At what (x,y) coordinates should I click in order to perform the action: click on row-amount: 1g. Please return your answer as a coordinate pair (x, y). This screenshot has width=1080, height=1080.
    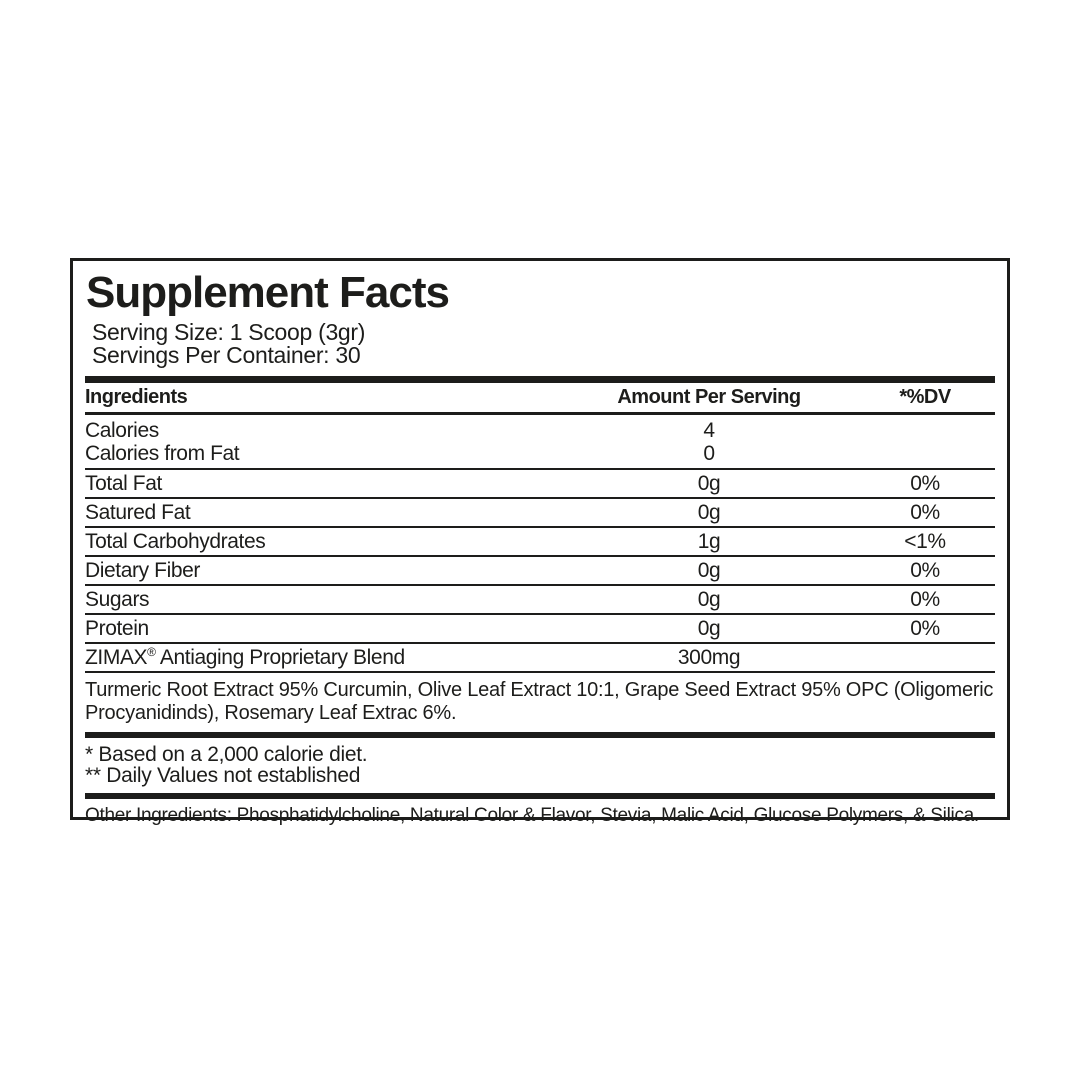
    Looking at the image, I should click on (709, 541).